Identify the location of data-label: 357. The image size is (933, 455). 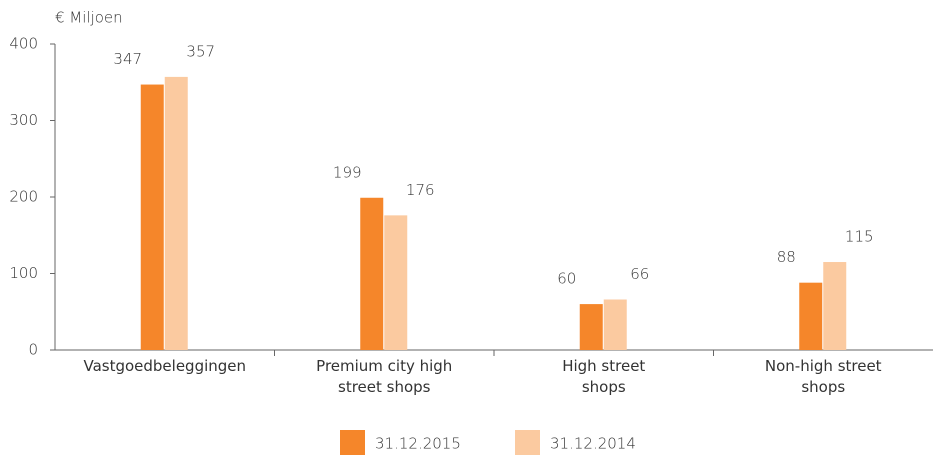
(200, 51).